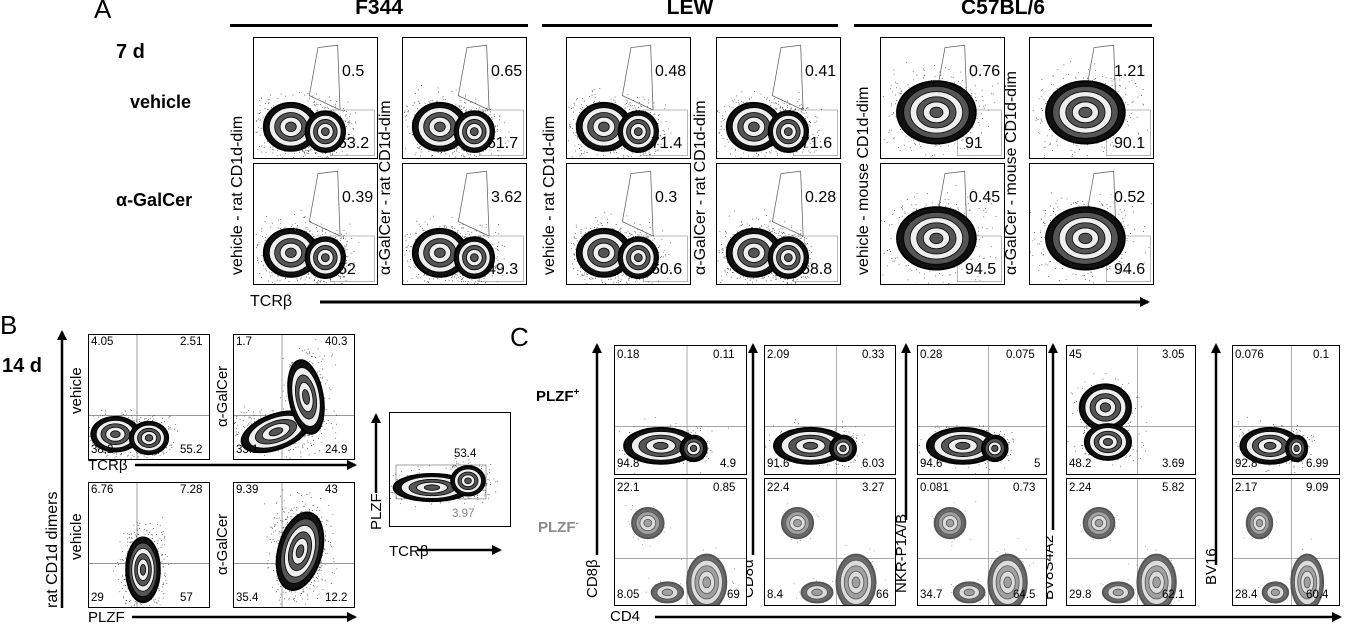 The width and height of the screenshot is (1350, 626). I want to click on panel-c-q-bottomright: 6.03, so click(873, 464).